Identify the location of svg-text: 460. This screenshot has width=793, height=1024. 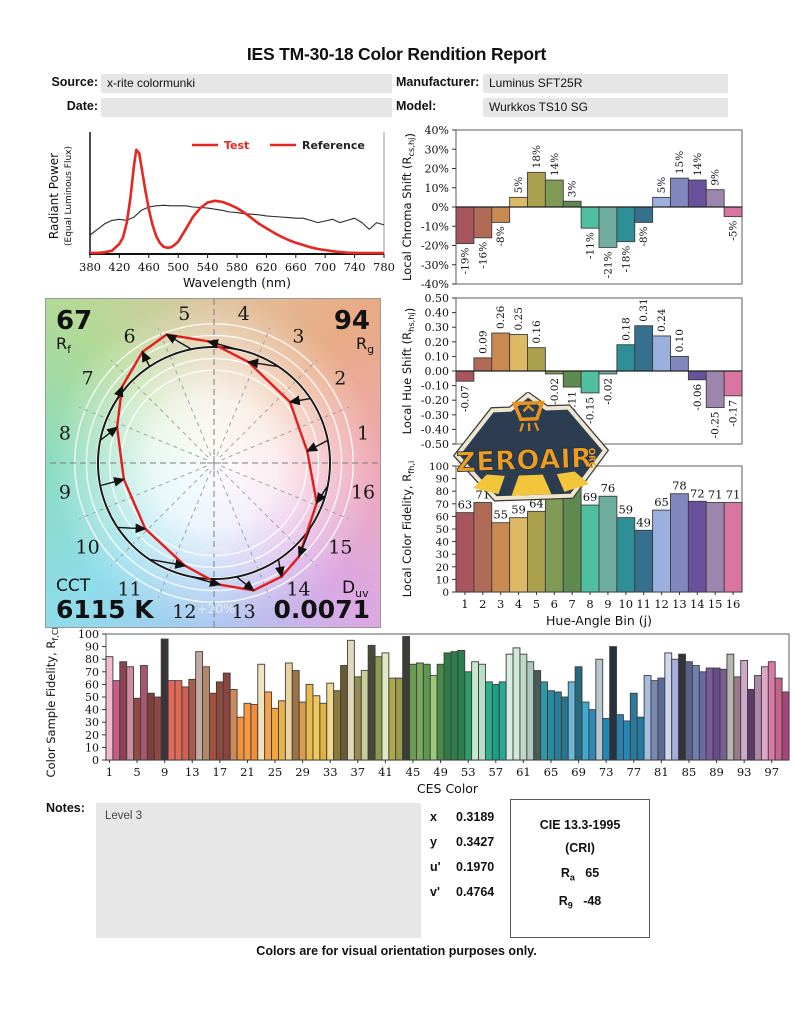
(149, 267).